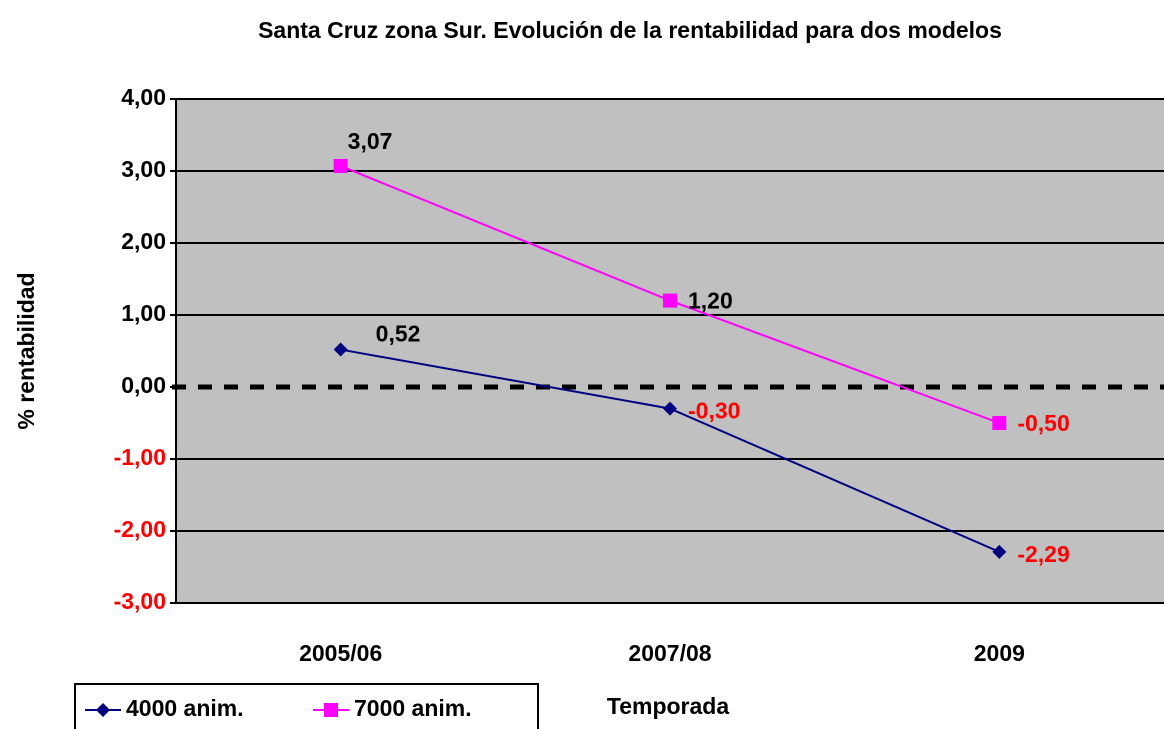 Image resolution: width=1164 pixels, height=729 pixels. Describe the element at coordinates (710, 301) in the screenshot. I see `data-label: 1,20` at that location.